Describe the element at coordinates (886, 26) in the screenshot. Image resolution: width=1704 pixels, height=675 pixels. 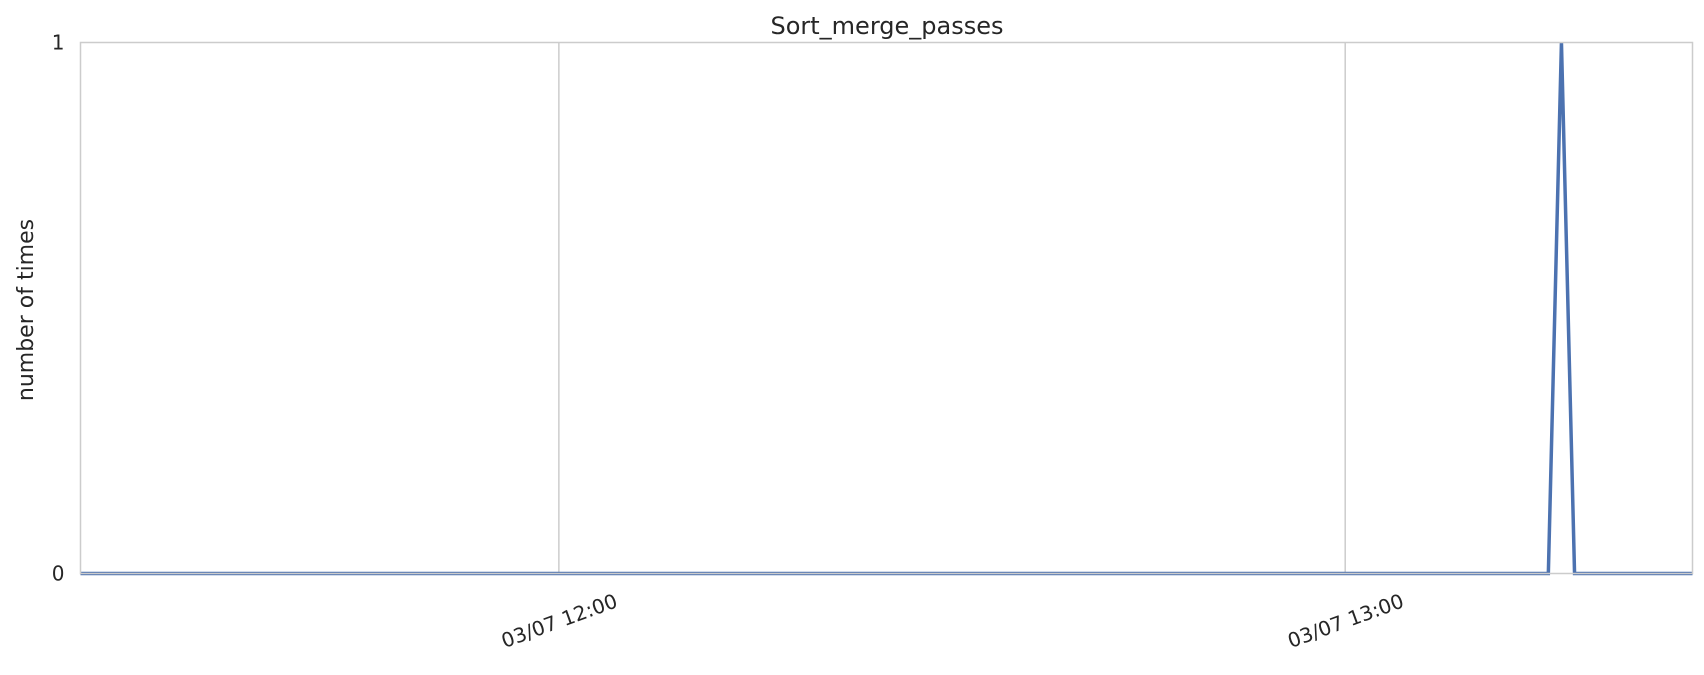
I see `chart-title: Sort_merge_passes` at that location.